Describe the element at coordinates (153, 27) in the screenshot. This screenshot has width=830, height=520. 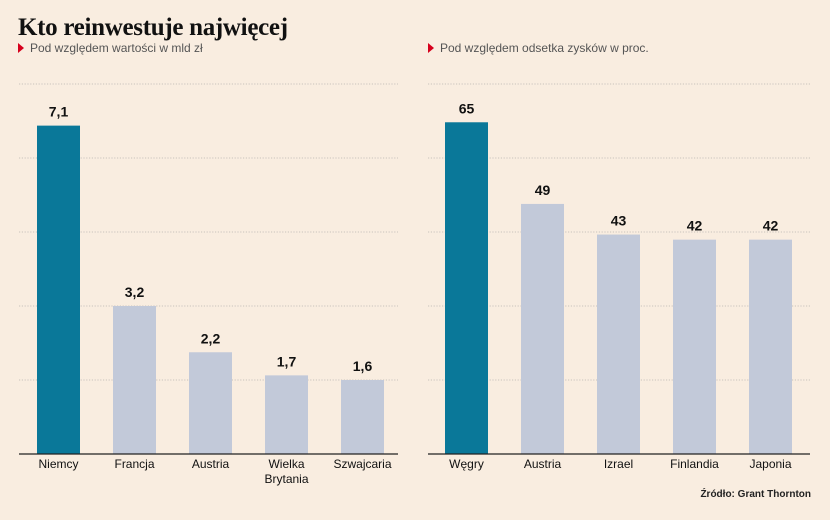
I see `chart-title: Kto reinwestuje najwięcej` at that location.